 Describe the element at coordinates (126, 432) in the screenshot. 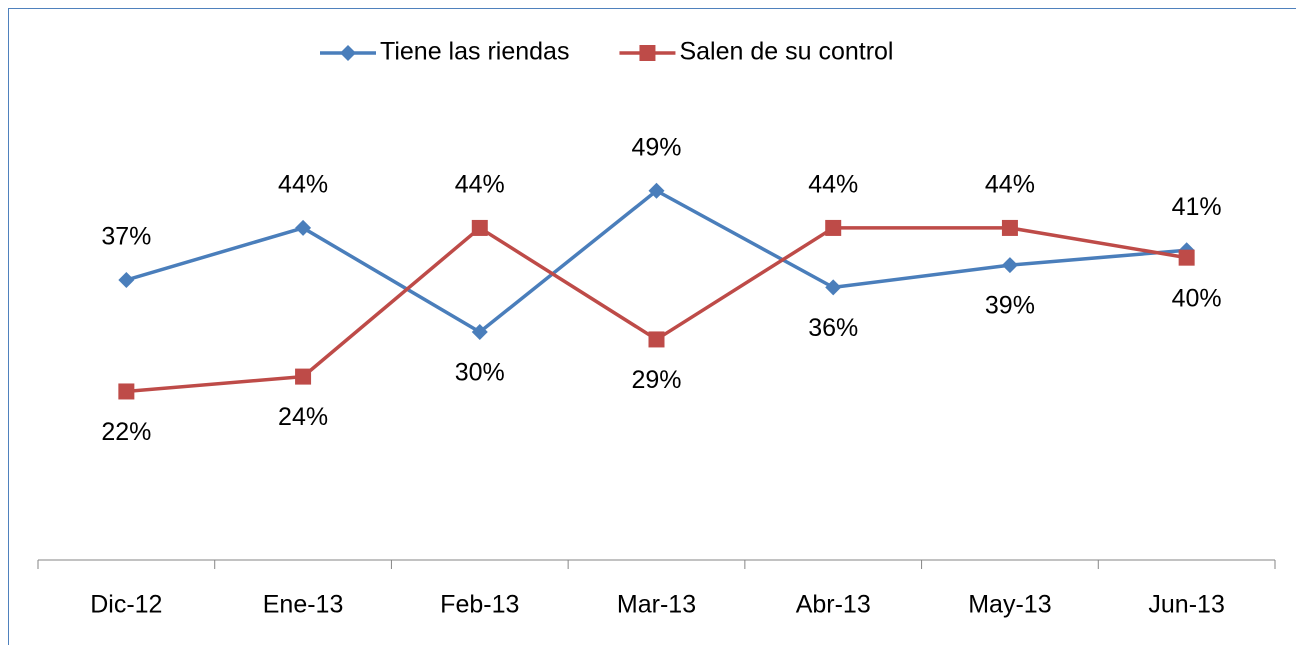

I see `data-label: 22%` at that location.